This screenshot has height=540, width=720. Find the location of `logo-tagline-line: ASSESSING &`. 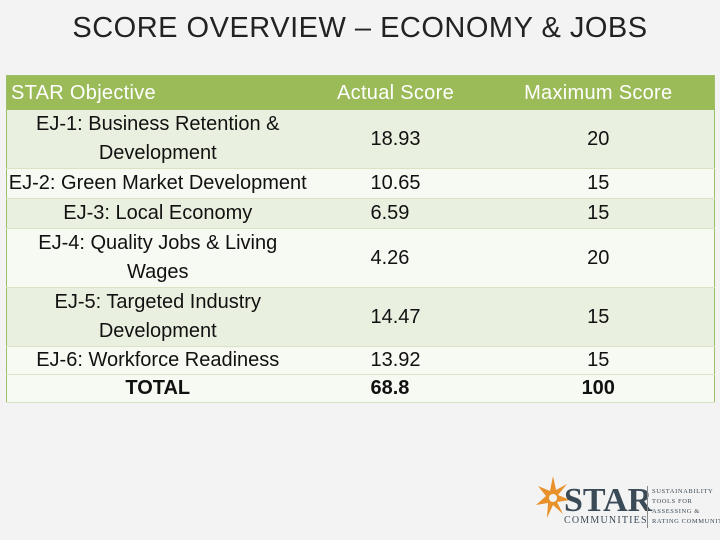

logo-tagline-line: ASSESSING & is located at coordinates (676, 511).